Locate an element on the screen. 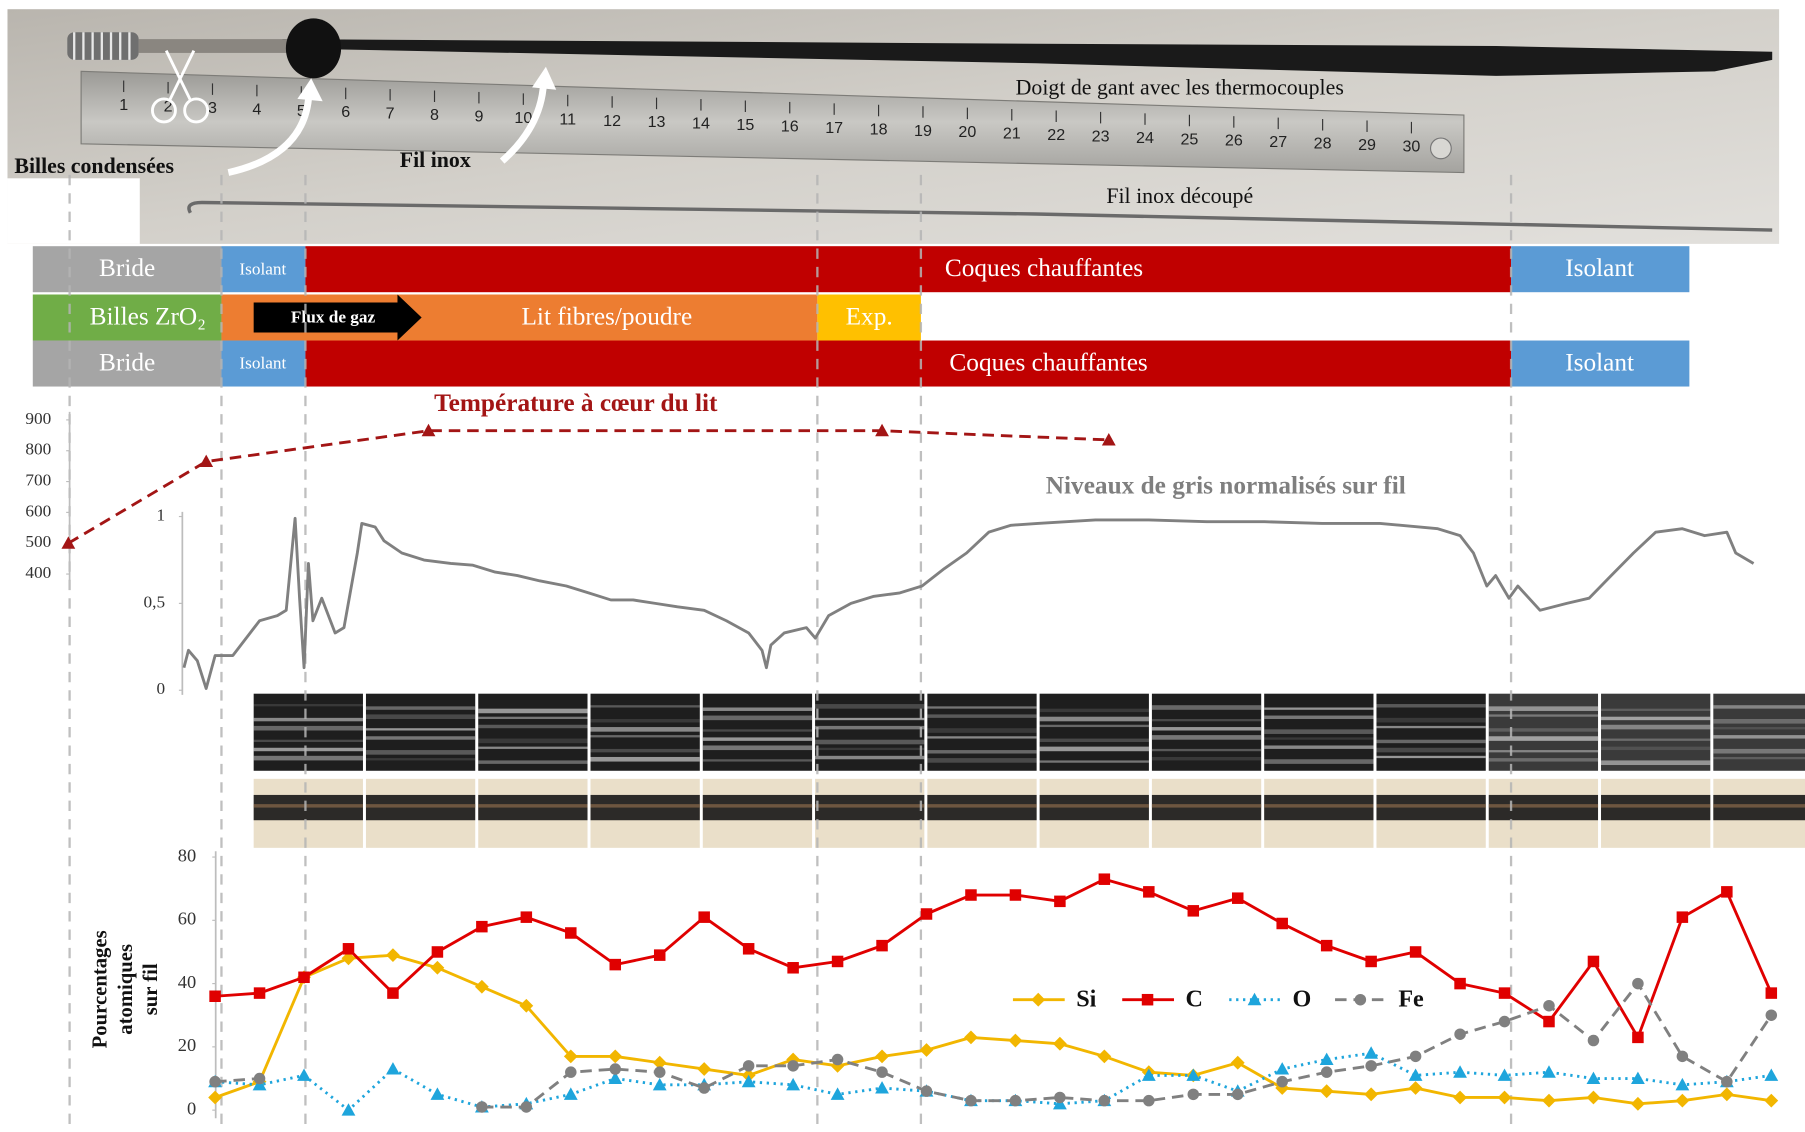 The width and height of the screenshot is (1805, 1132). y-tick-label: 400 is located at coordinates (38, 572).